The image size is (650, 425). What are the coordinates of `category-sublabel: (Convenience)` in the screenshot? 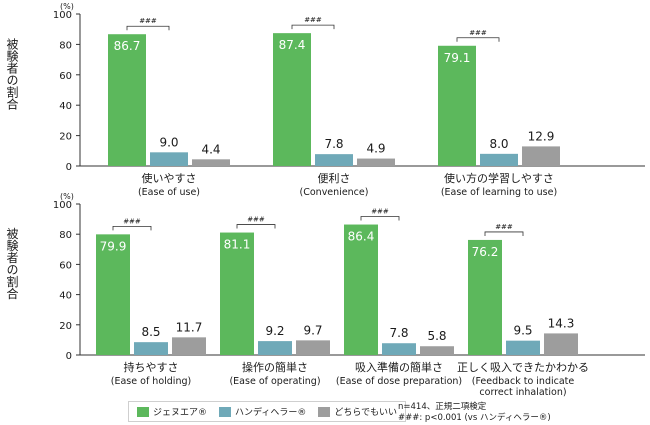 It's located at (334, 192).